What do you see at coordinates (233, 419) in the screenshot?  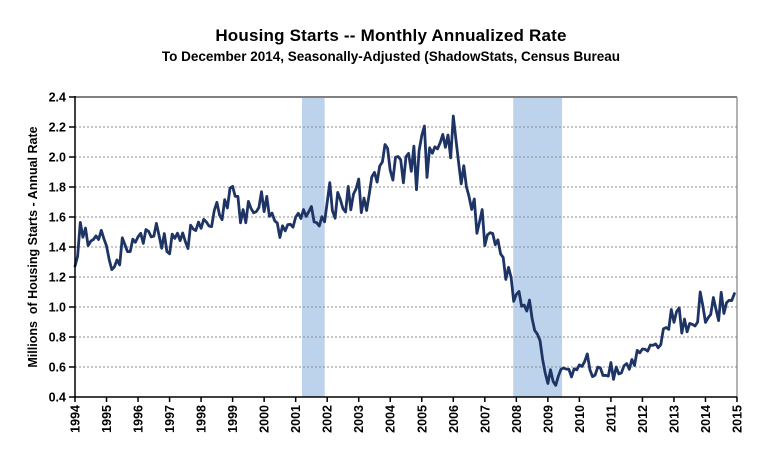 I see `x-tick-label: 1999` at bounding box center [233, 419].